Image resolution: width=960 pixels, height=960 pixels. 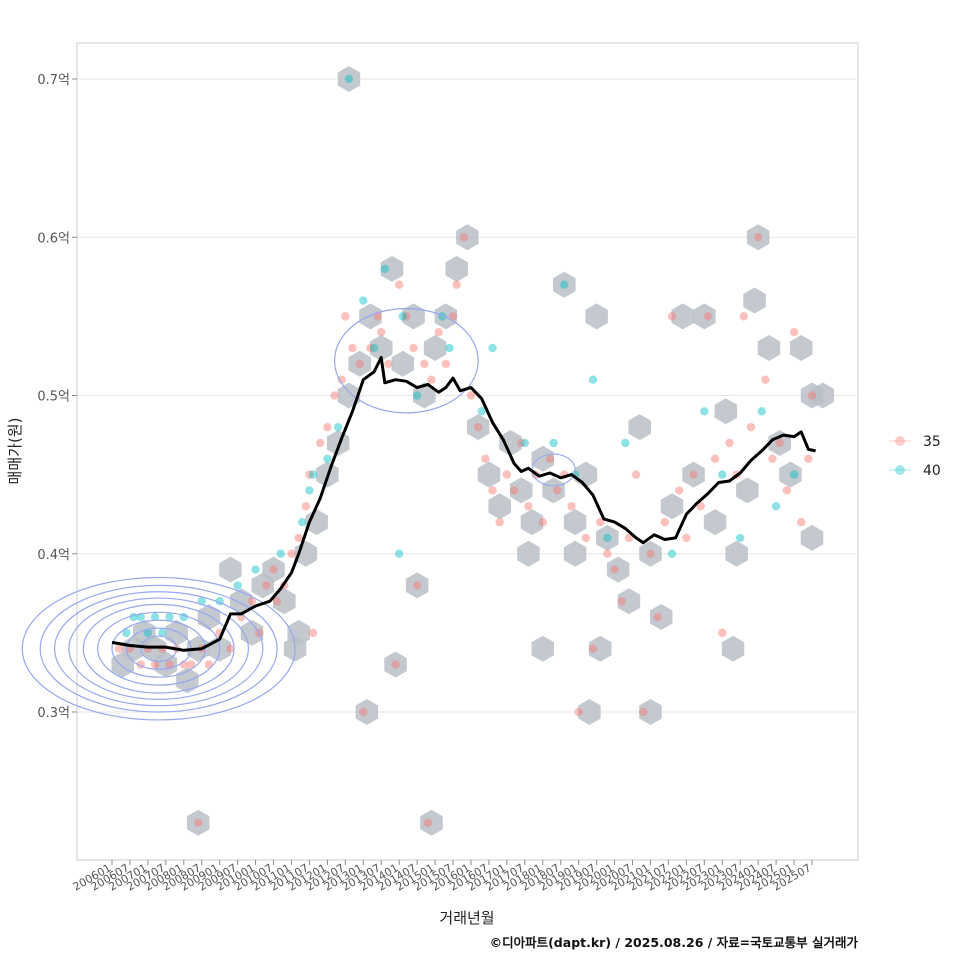 What do you see at coordinates (915, 442) in the screenshot?
I see `legend-item-35: 35` at bounding box center [915, 442].